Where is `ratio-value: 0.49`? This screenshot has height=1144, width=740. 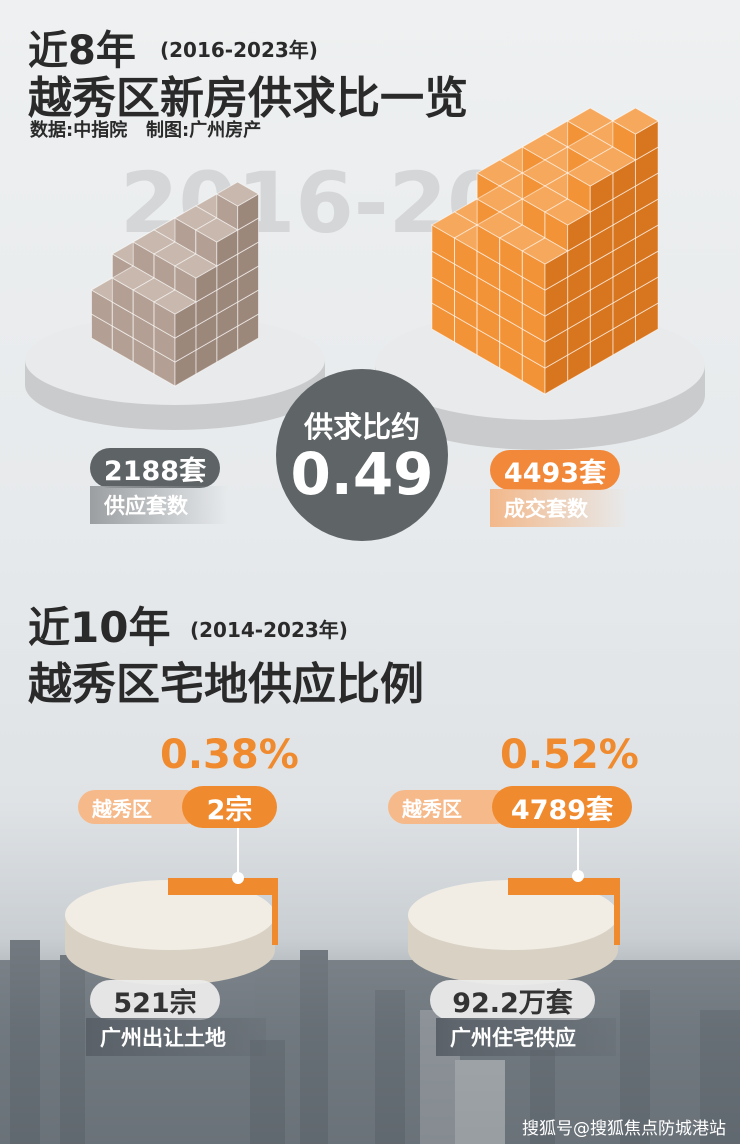
ratio-value: 0.49 is located at coordinates (362, 474).